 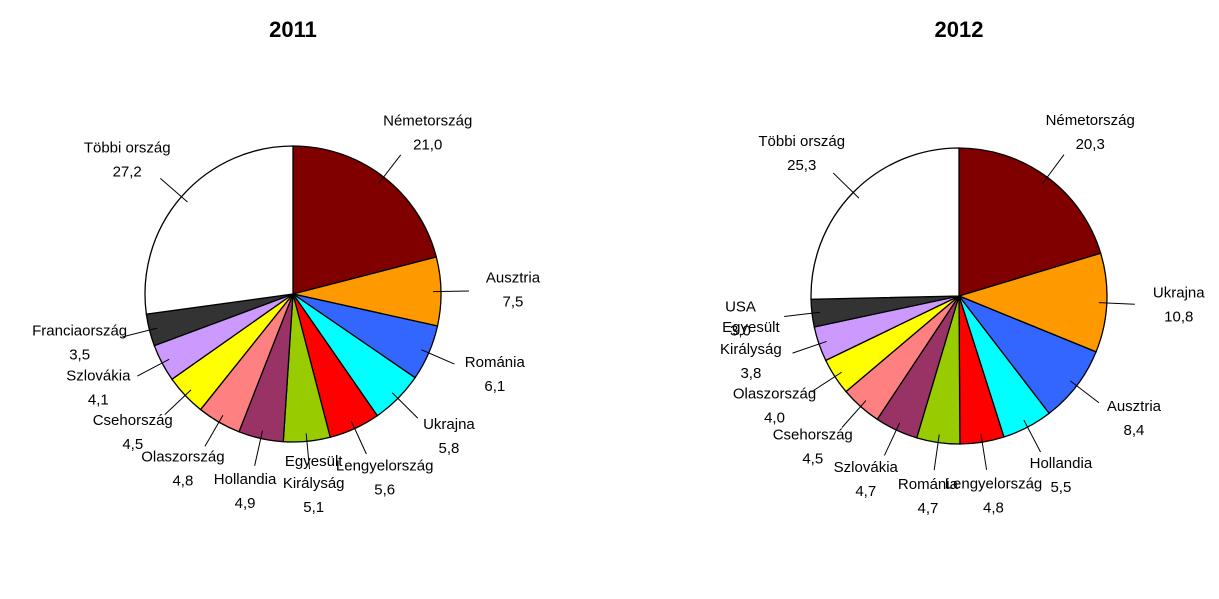 I want to click on slice-label: USA, so click(x=740, y=307).